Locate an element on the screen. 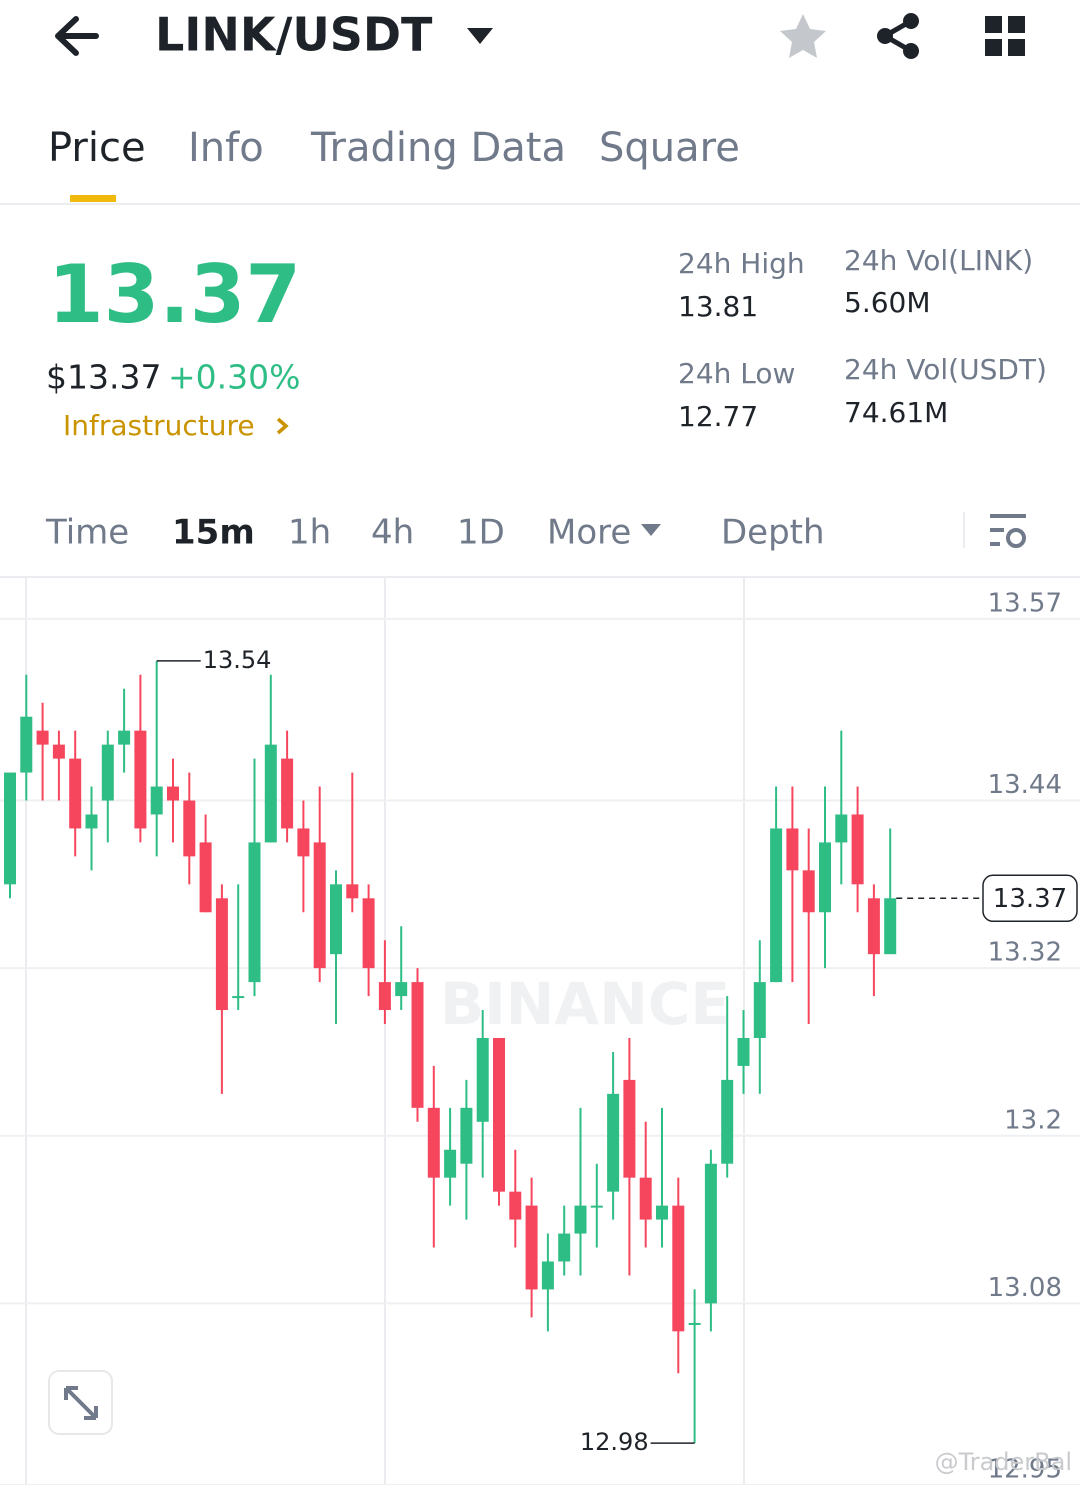 Image resolution: width=1080 pixels, height=1485 pixels. stat-value: 13.81 is located at coordinates (718, 306).